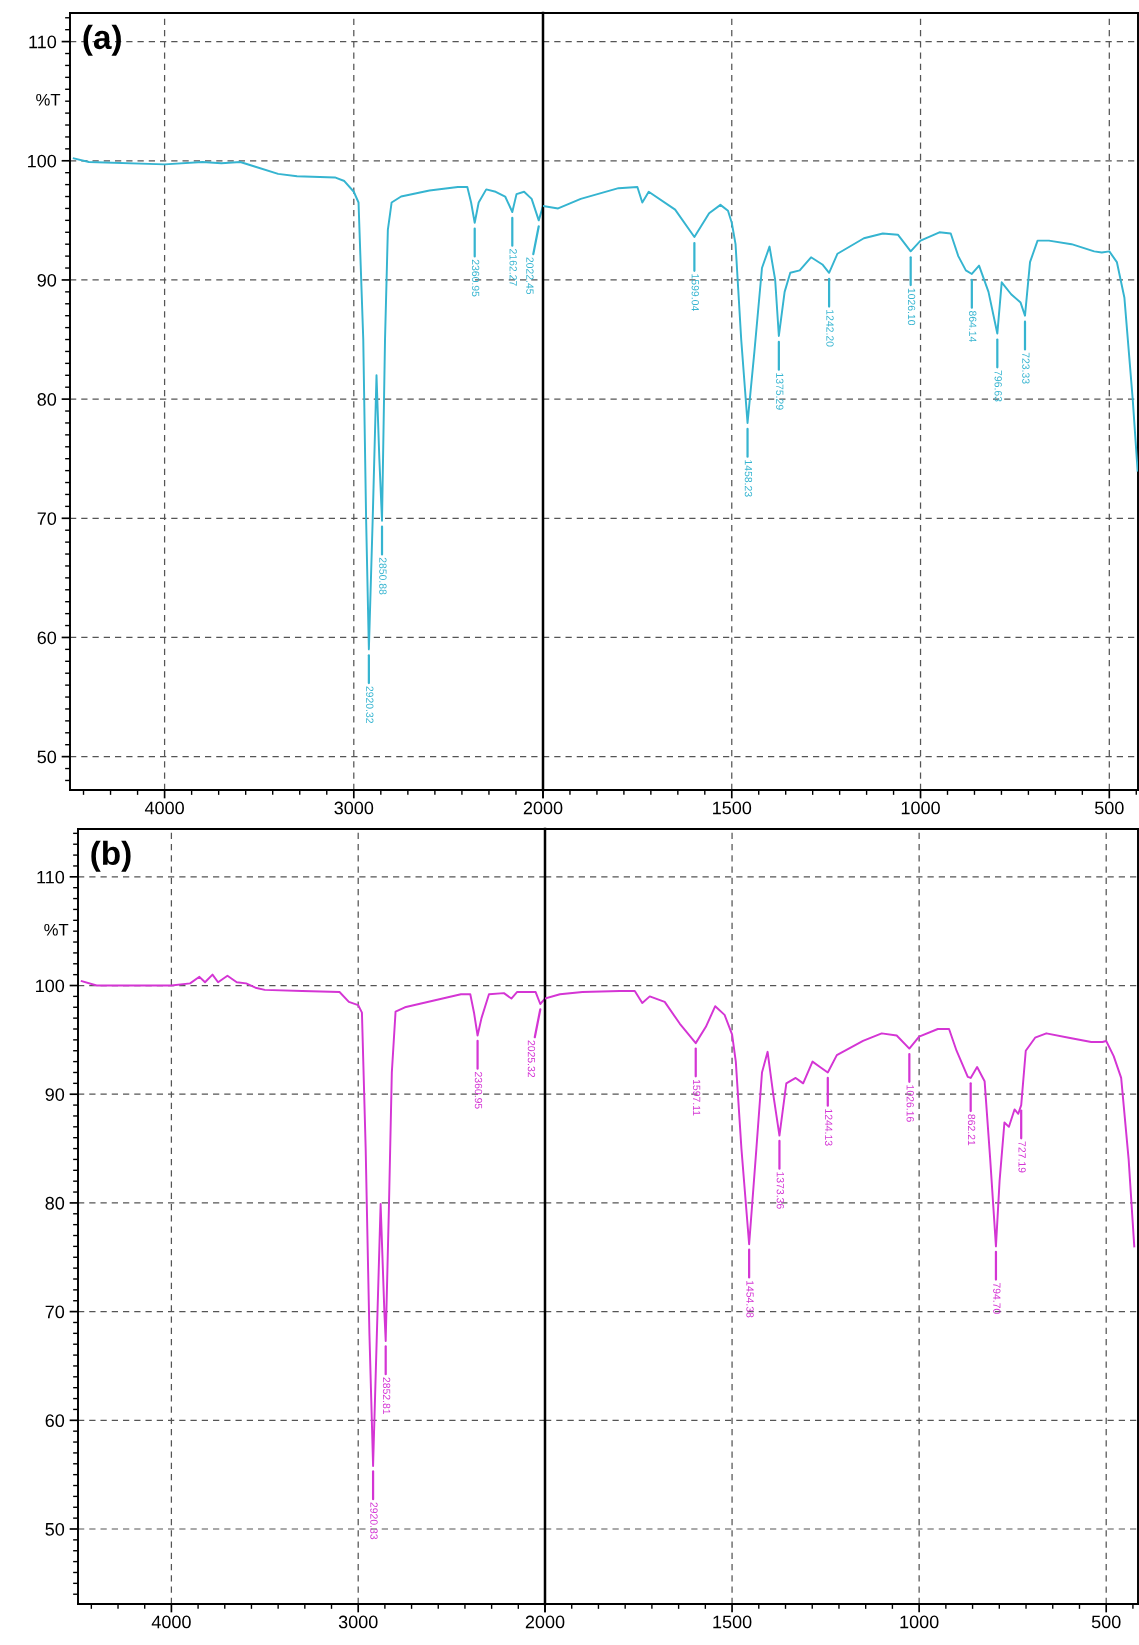  I want to click on annotation: 2162.27, so click(513, 267).